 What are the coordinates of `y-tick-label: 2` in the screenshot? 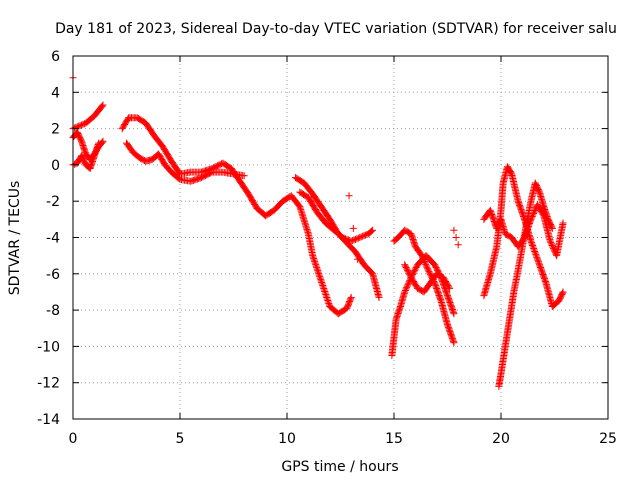 It's located at (55, 130).